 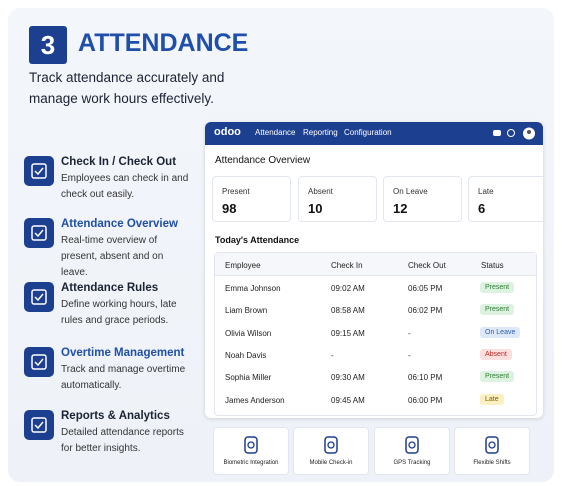 What do you see at coordinates (331, 463) in the screenshot?
I see `feature-card-label: Mobile Check-in` at bounding box center [331, 463].